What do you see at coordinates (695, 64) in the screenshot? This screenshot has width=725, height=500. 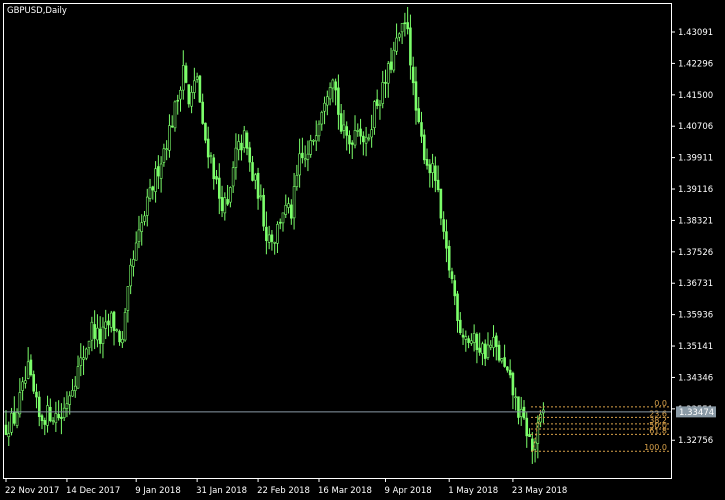 I see `y-tick-label: 1.42296` at bounding box center [695, 64].